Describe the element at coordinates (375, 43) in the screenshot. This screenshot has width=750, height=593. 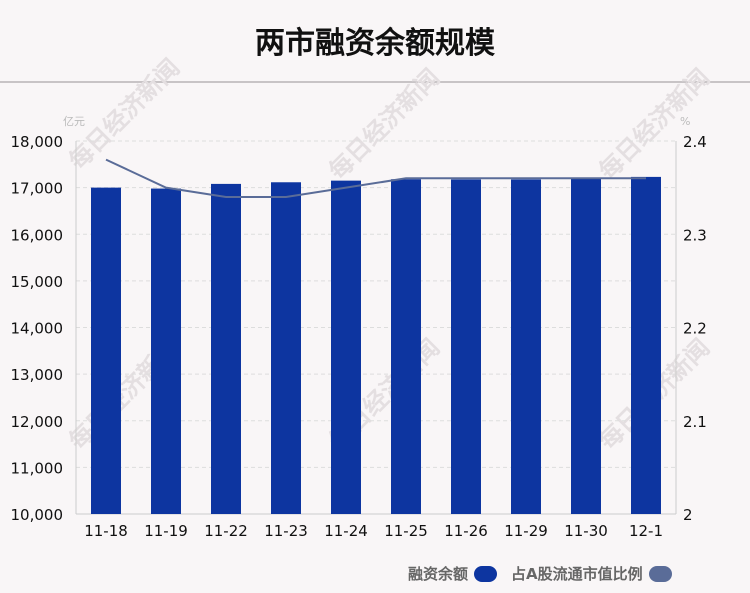
I see `chart-title: 两市融资余额规模` at that location.